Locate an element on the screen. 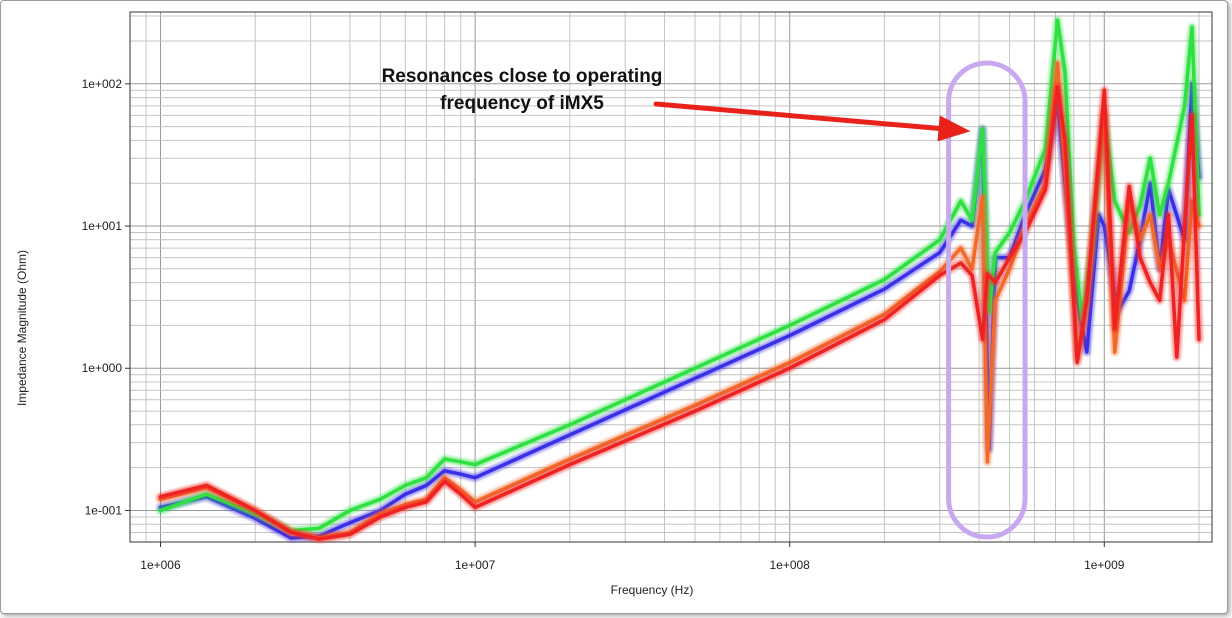 Image resolution: width=1232 pixels, height=618 pixels. x-tick-label: 1e+006 is located at coordinates (160, 565).